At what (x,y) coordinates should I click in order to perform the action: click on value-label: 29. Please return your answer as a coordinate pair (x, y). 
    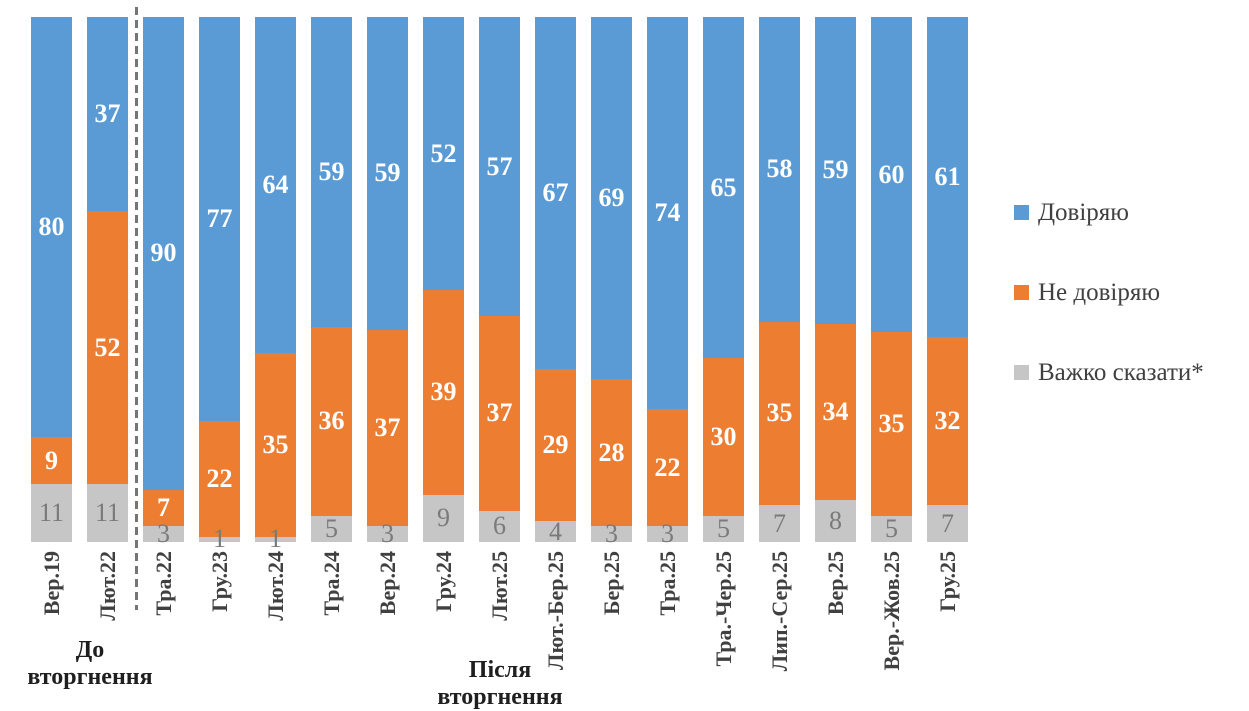
    Looking at the image, I should click on (555, 444).